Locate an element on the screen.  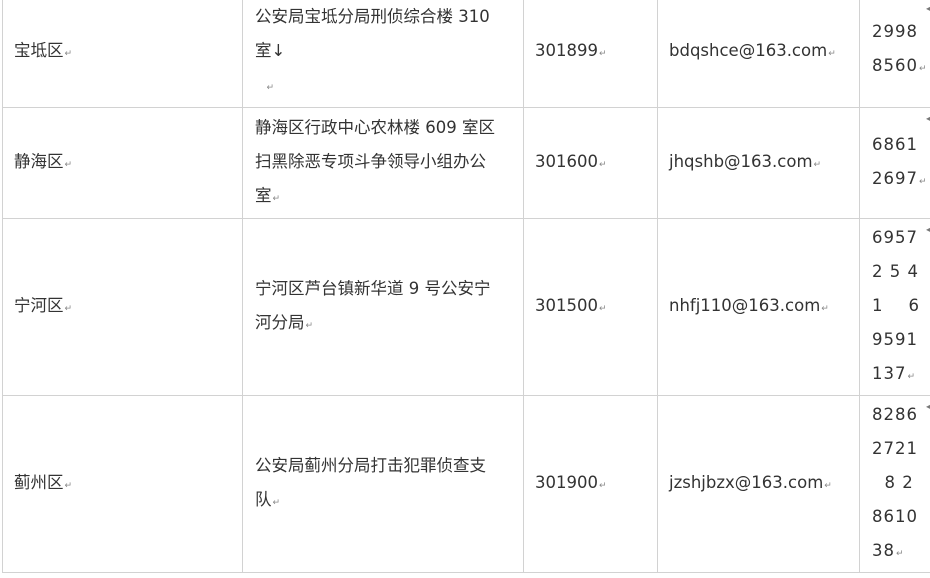
phone-cell: 2998 8560 is located at coordinates (894, 54).